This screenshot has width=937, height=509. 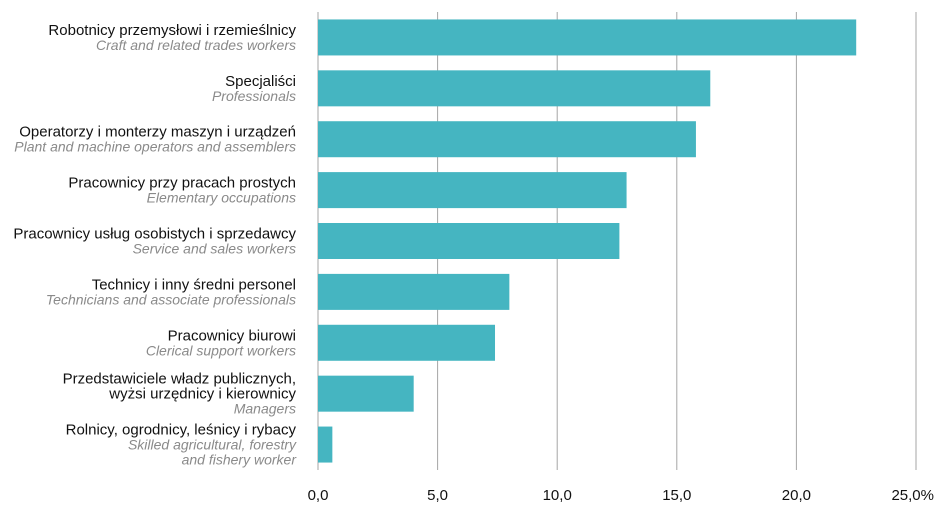 I want to click on category-label-1: Specjaliści Professionals, so click(x=254, y=88).